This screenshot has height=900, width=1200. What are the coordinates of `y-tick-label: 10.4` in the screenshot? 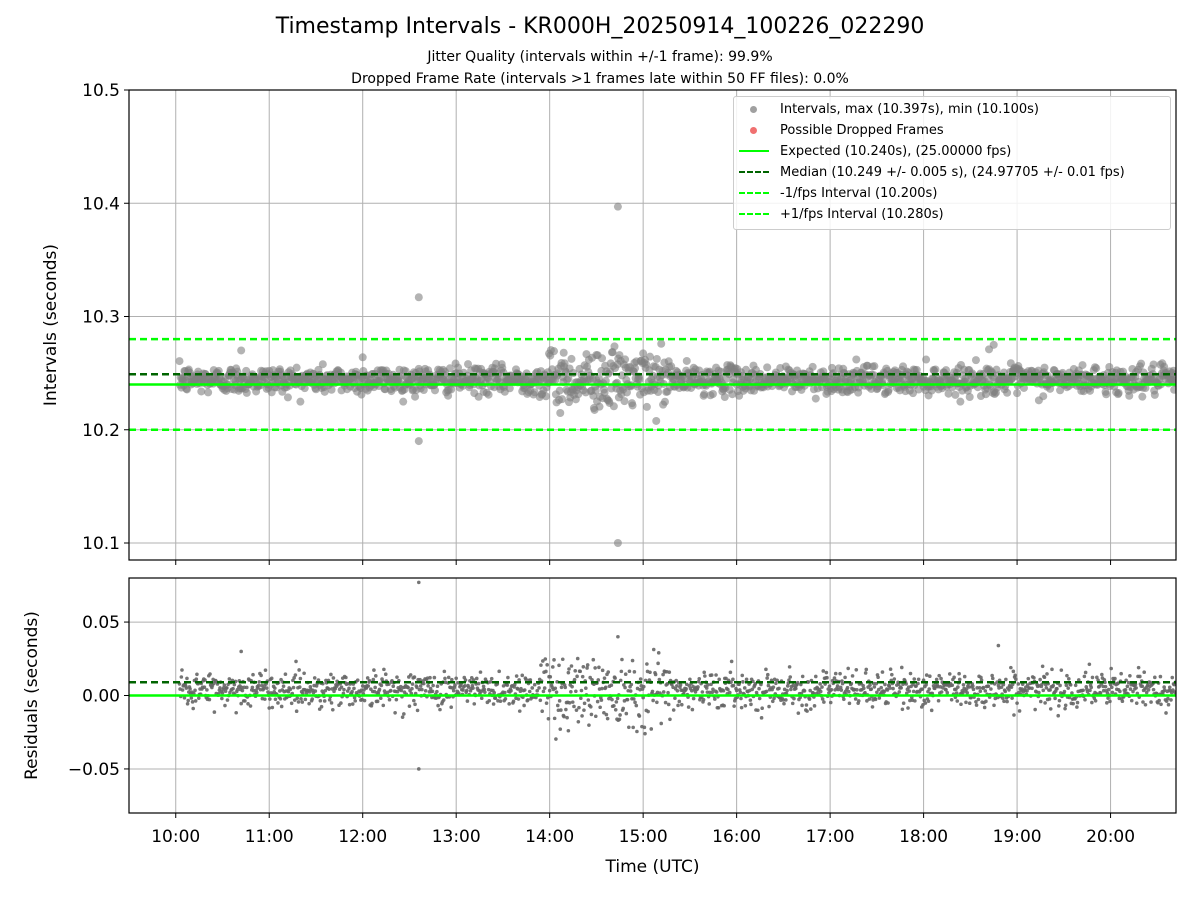 It's located at (101, 204).